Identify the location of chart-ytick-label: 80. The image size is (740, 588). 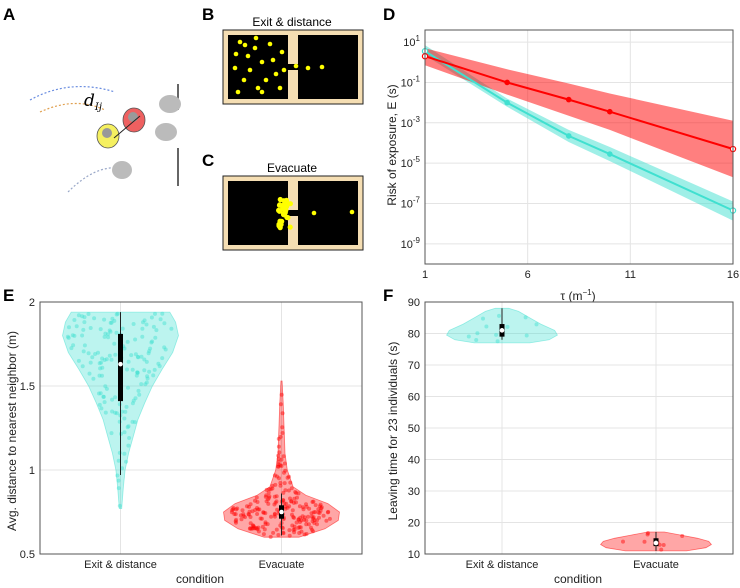
(414, 335).